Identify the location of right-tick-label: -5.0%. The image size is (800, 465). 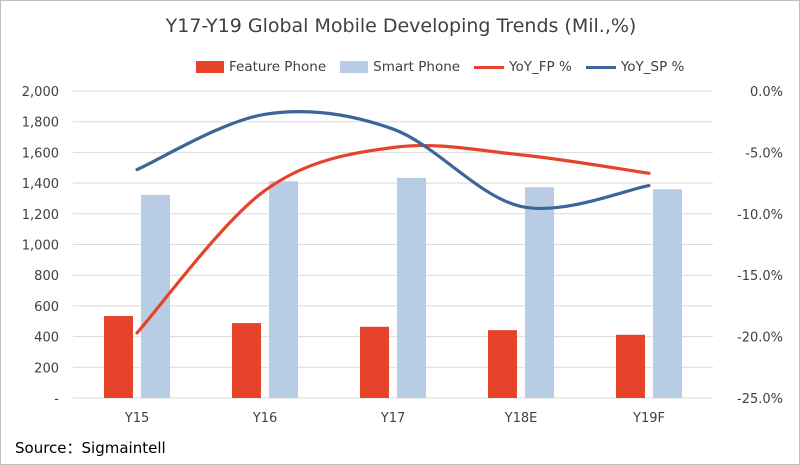
(764, 153).